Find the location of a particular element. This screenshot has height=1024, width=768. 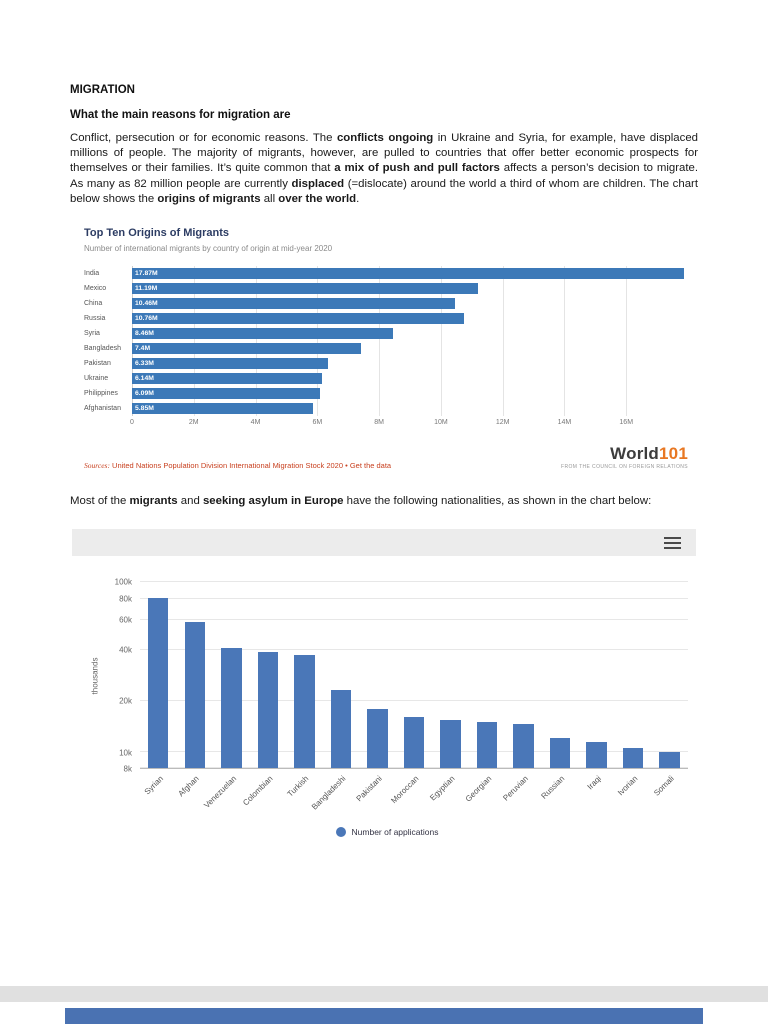

section-subheading: What the main reasons for migration are is located at coordinates (180, 115).